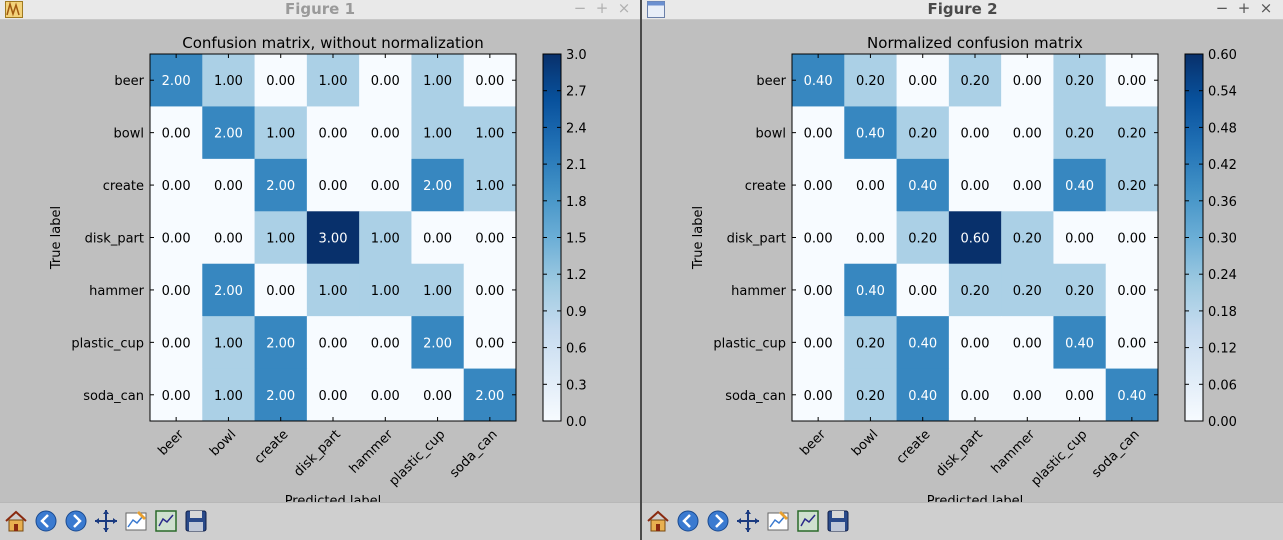 The width and height of the screenshot is (1283, 540). Describe the element at coordinates (317, 453) in the screenshot. I see `x-tick-label: disk_part` at that location.